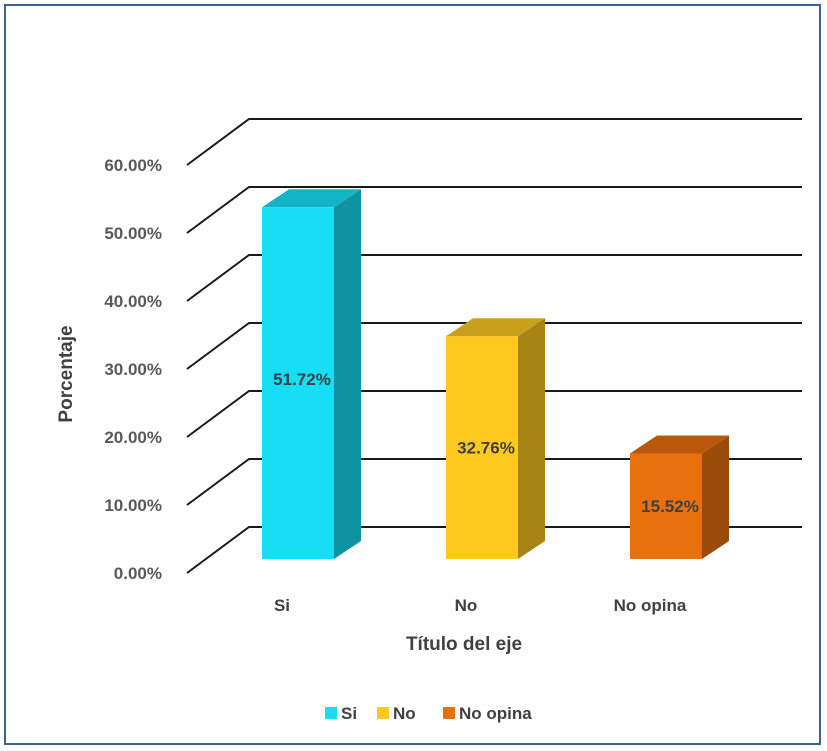 This screenshot has width=827, height=751. Describe the element at coordinates (302, 379) in the screenshot. I see `data-label: 51.72%` at that location.